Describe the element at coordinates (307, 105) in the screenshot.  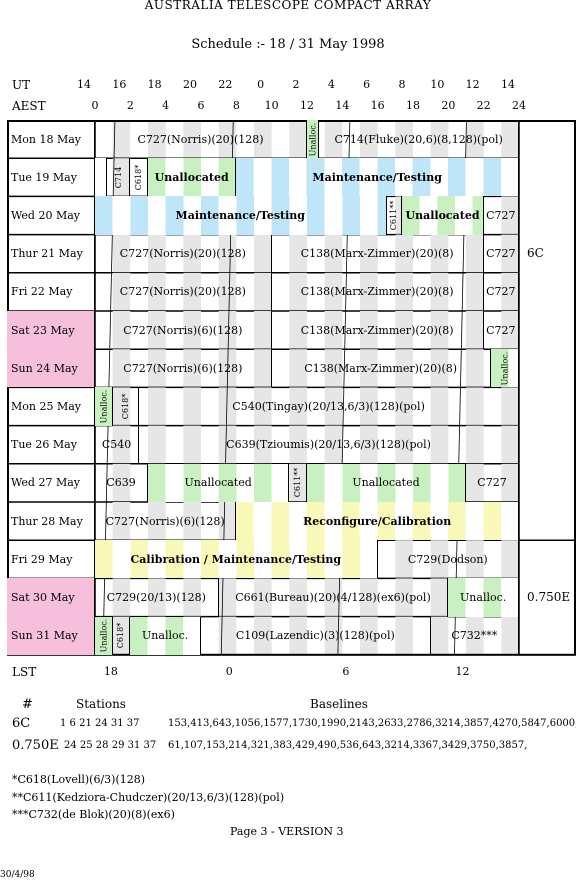
I see `aest-tick-label: 12` at that location.